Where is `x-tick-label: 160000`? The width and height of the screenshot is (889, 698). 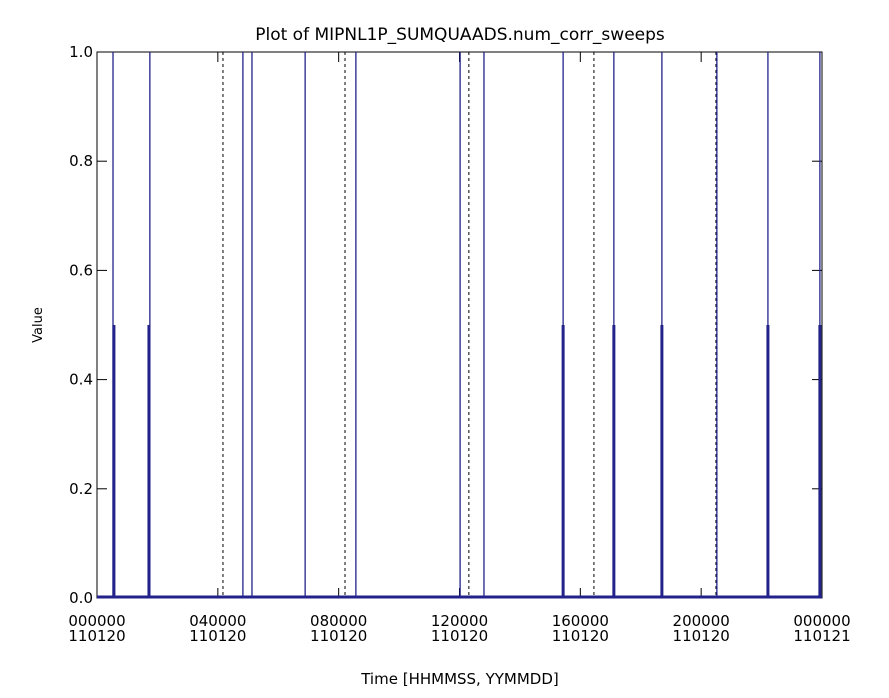
x-tick-label: 160000 is located at coordinates (580, 621).